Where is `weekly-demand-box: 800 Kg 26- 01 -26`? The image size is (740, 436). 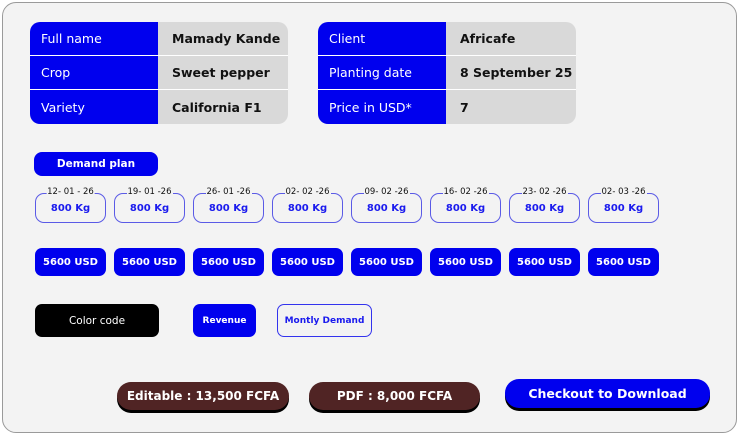
weekly-demand-box: 800 Kg 26- 01 -26 is located at coordinates (228, 205).